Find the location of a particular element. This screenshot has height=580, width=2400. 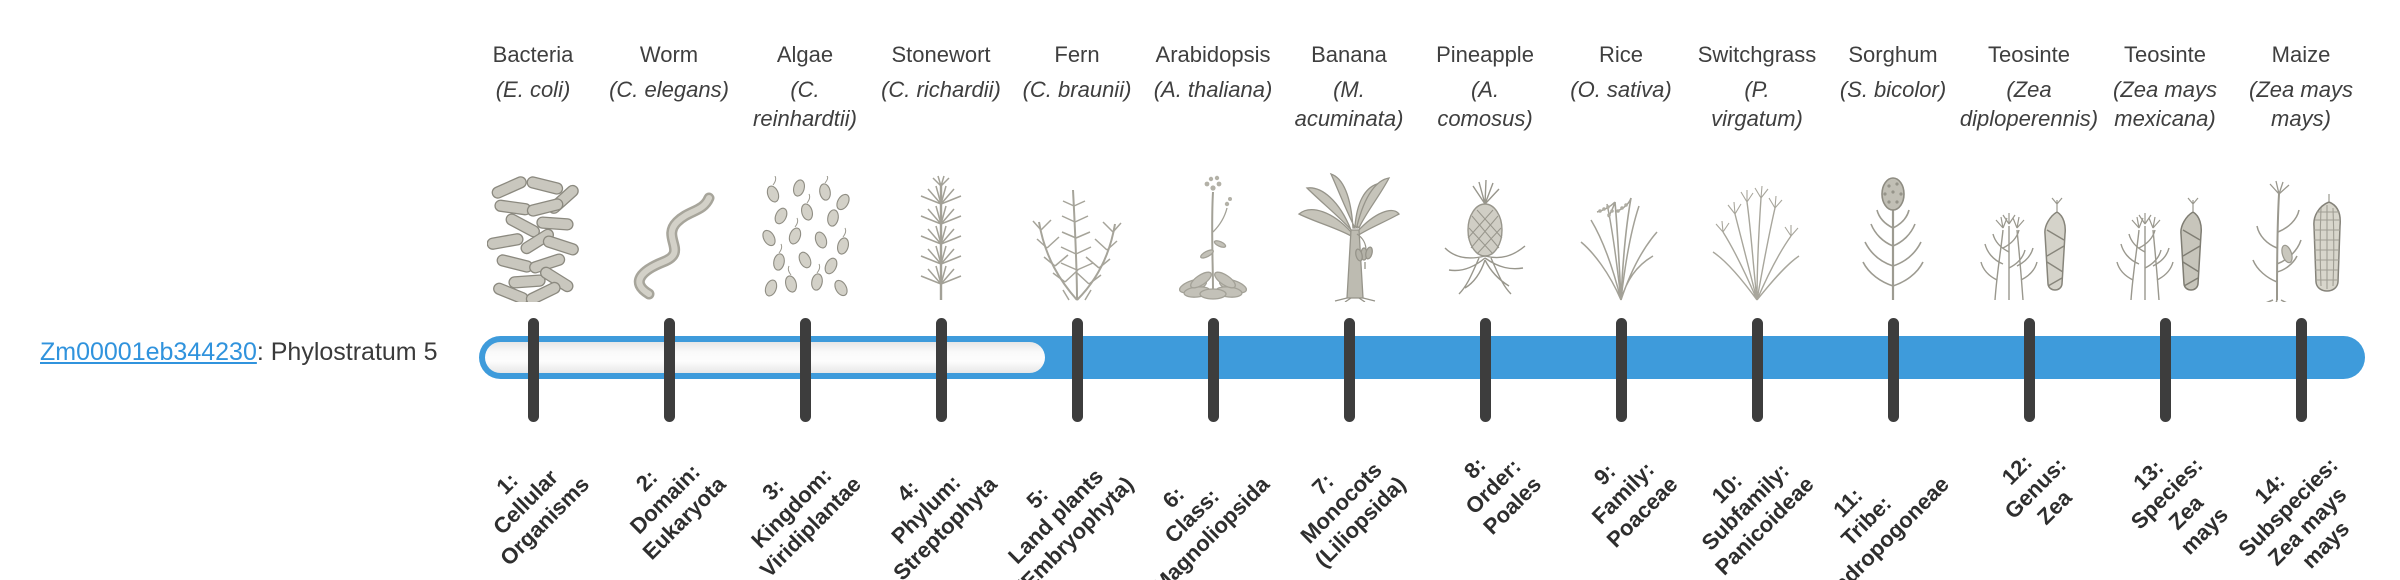

organism-name: Arabidopsis is located at coordinates (1213, 54).